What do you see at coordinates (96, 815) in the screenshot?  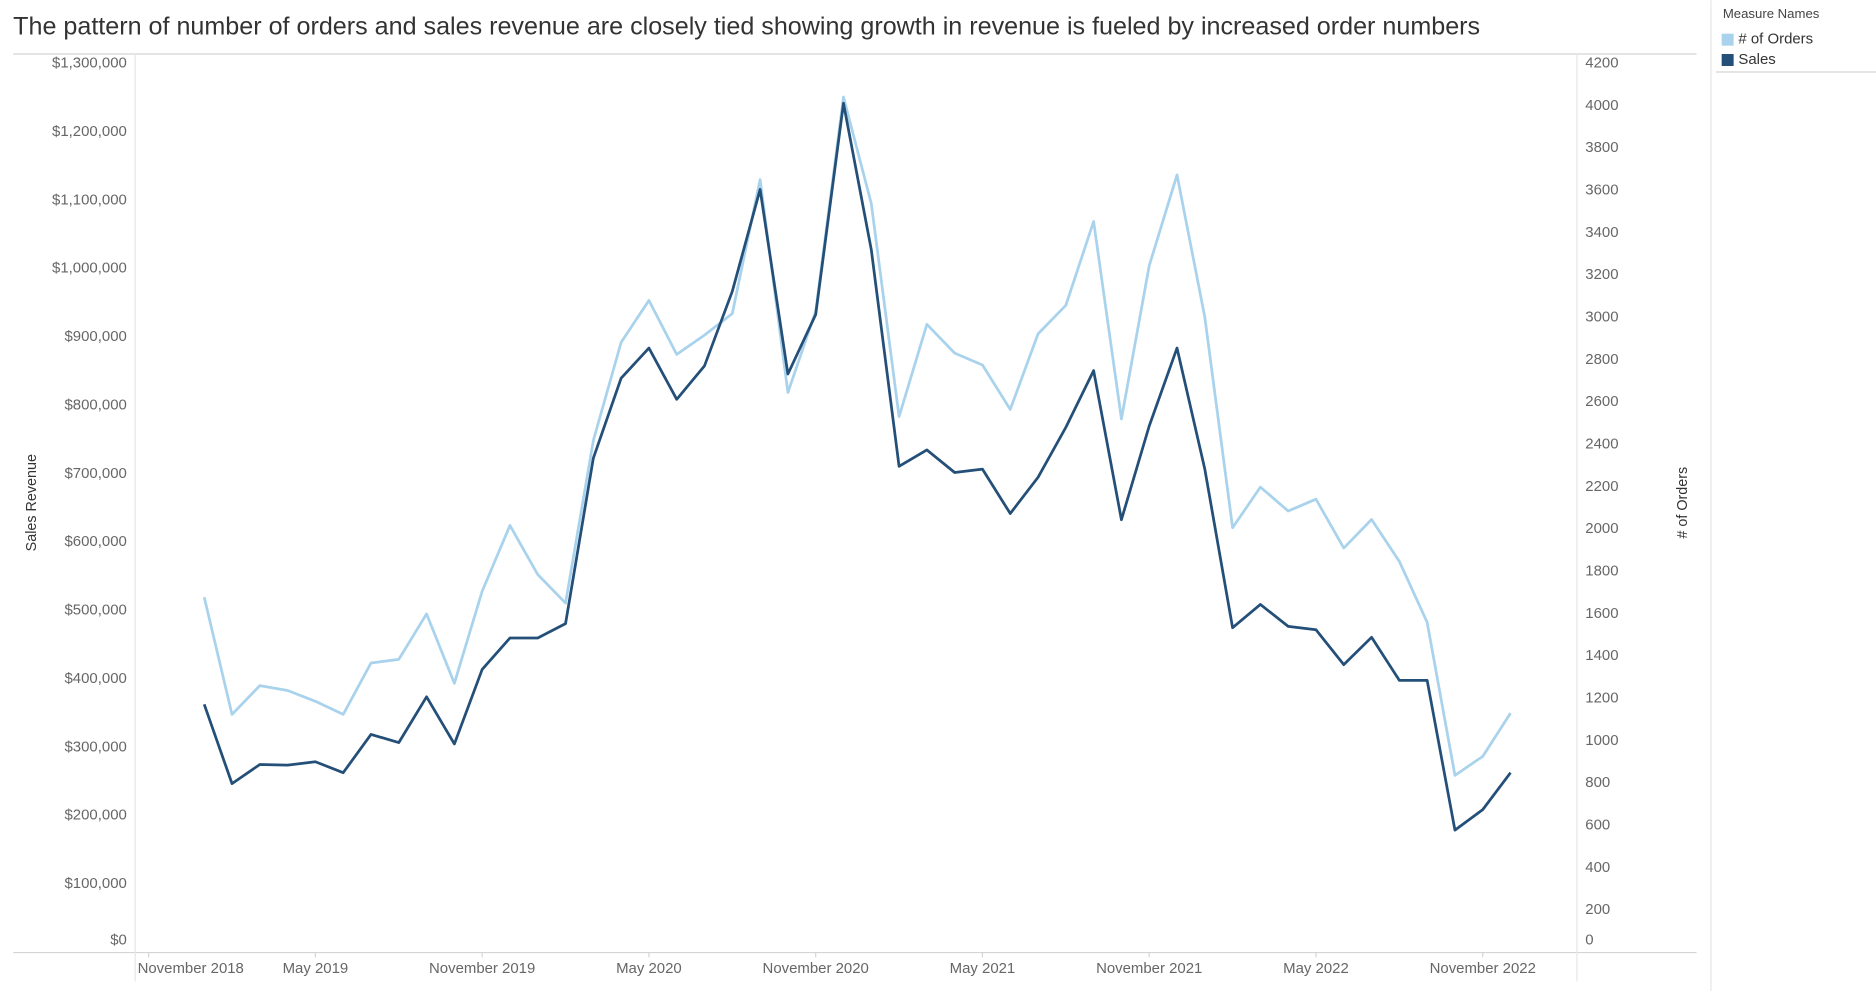 I see `y-tick-label: $200,000` at bounding box center [96, 815].